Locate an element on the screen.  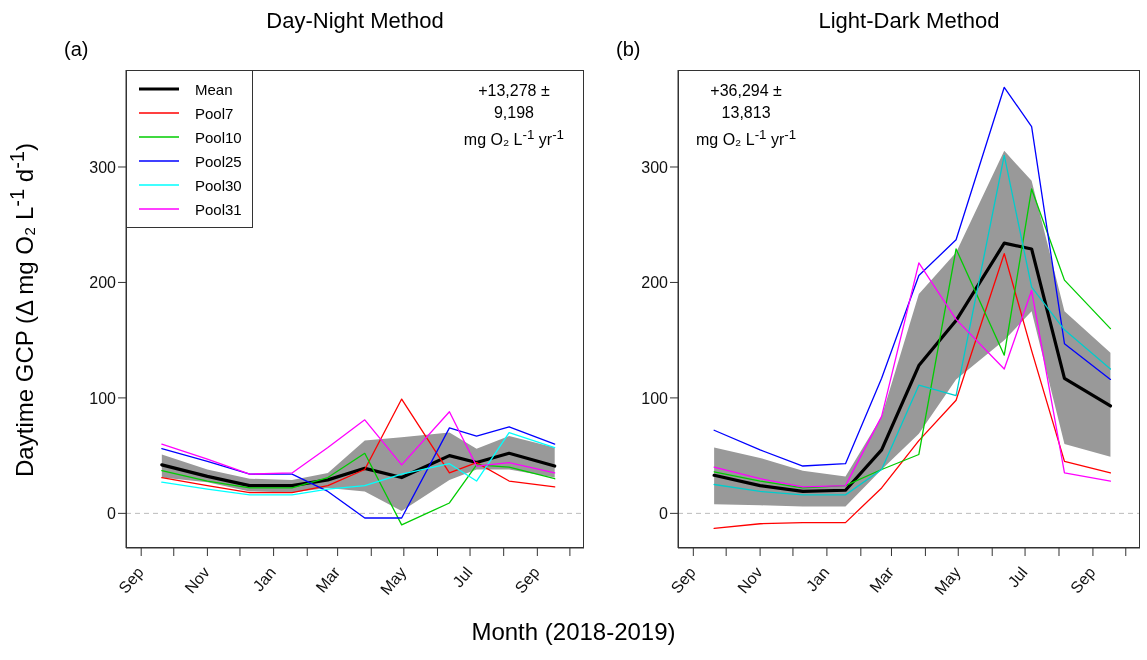
legend-label: Pool7 is located at coordinates (214, 113).